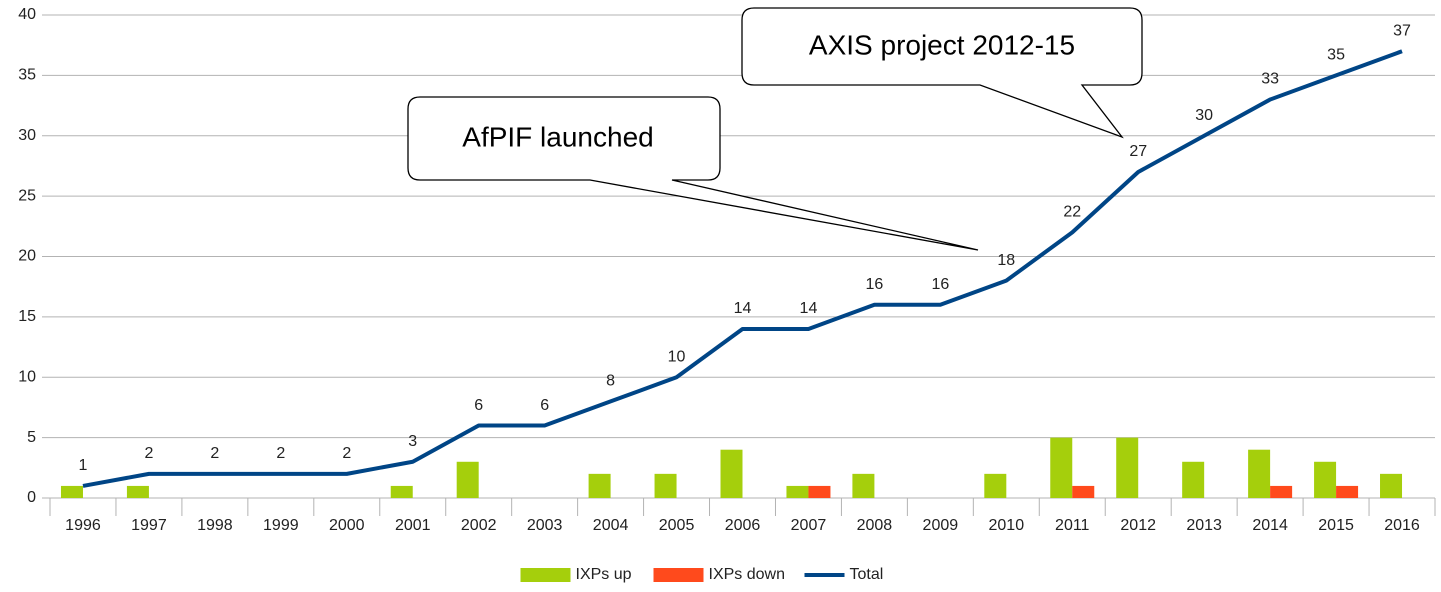 The width and height of the screenshot is (1441, 592). I want to click on data-label: 33, so click(1270, 79).